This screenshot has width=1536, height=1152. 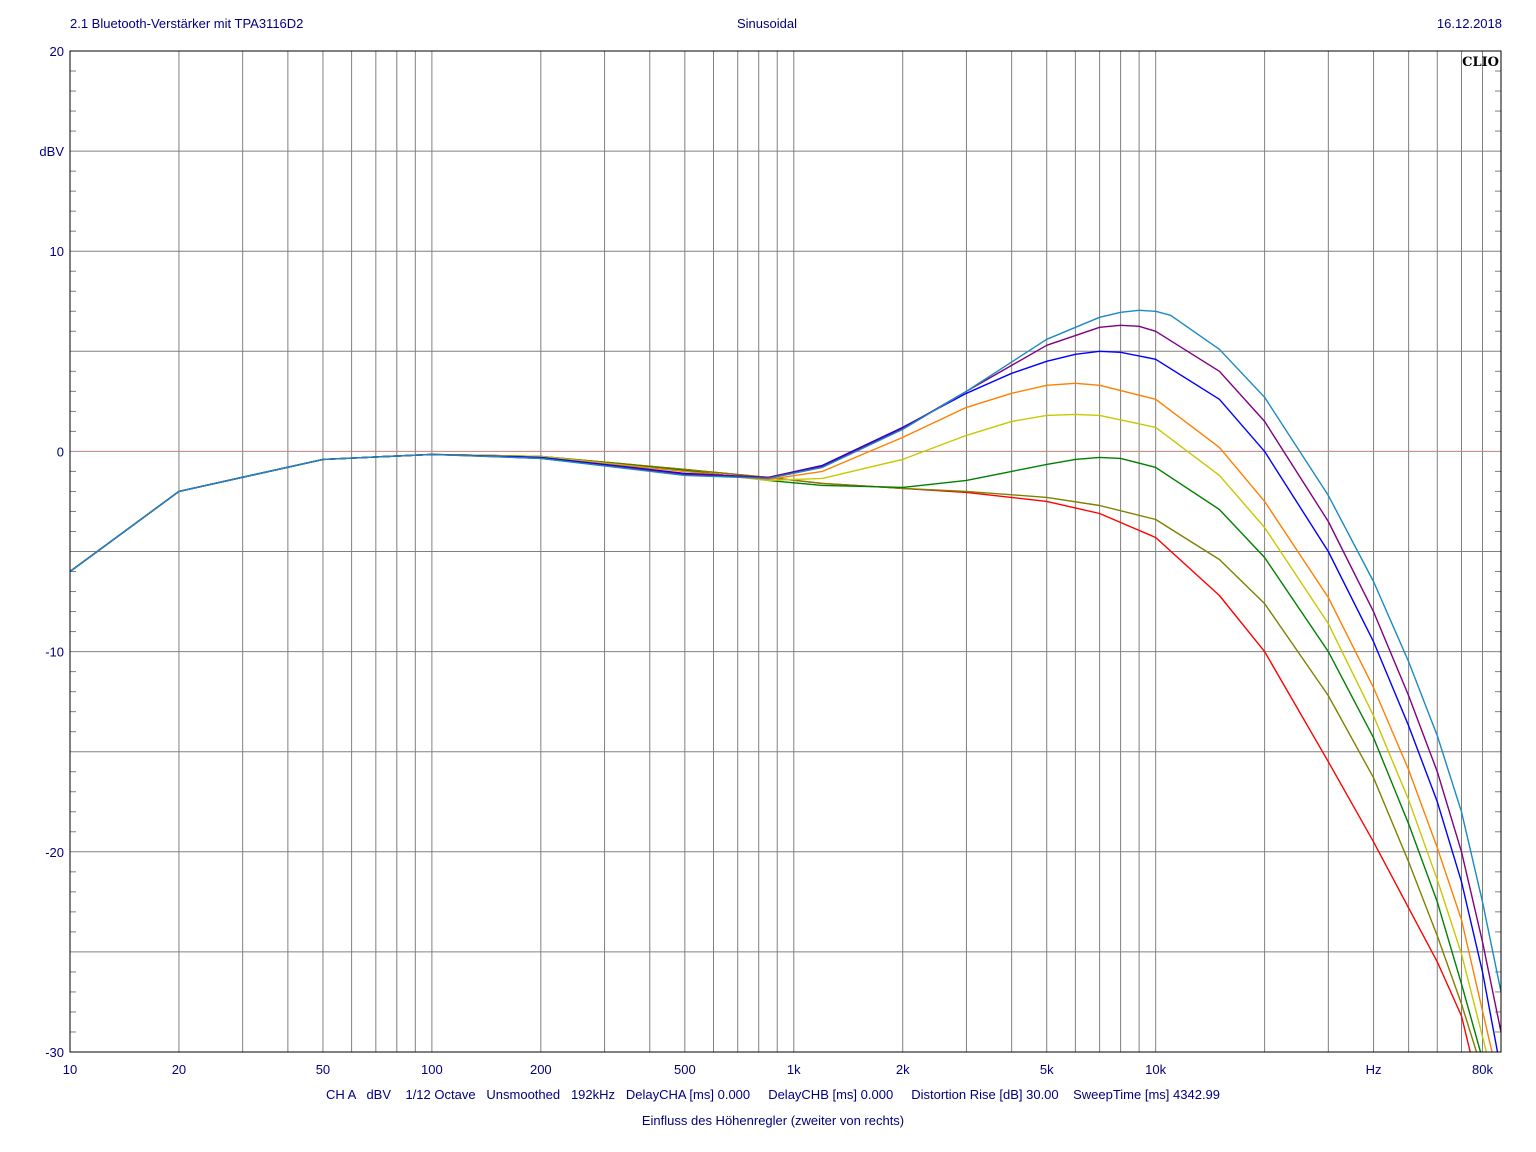 What do you see at coordinates (323, 1069) in the screenshot?
I see `x-tick-label: 50` at bounding box center [323, 1069].